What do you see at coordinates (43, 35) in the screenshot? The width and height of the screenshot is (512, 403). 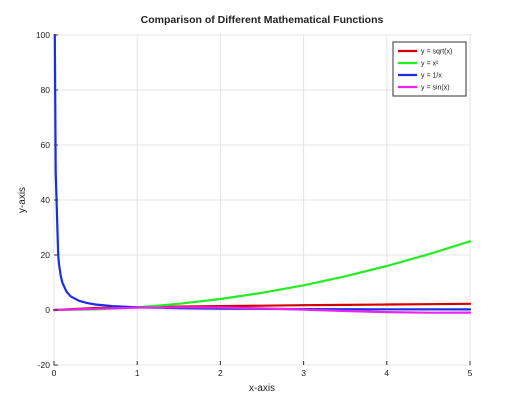 I see `y-tick-label: 100` at bounding box center [43, 35].